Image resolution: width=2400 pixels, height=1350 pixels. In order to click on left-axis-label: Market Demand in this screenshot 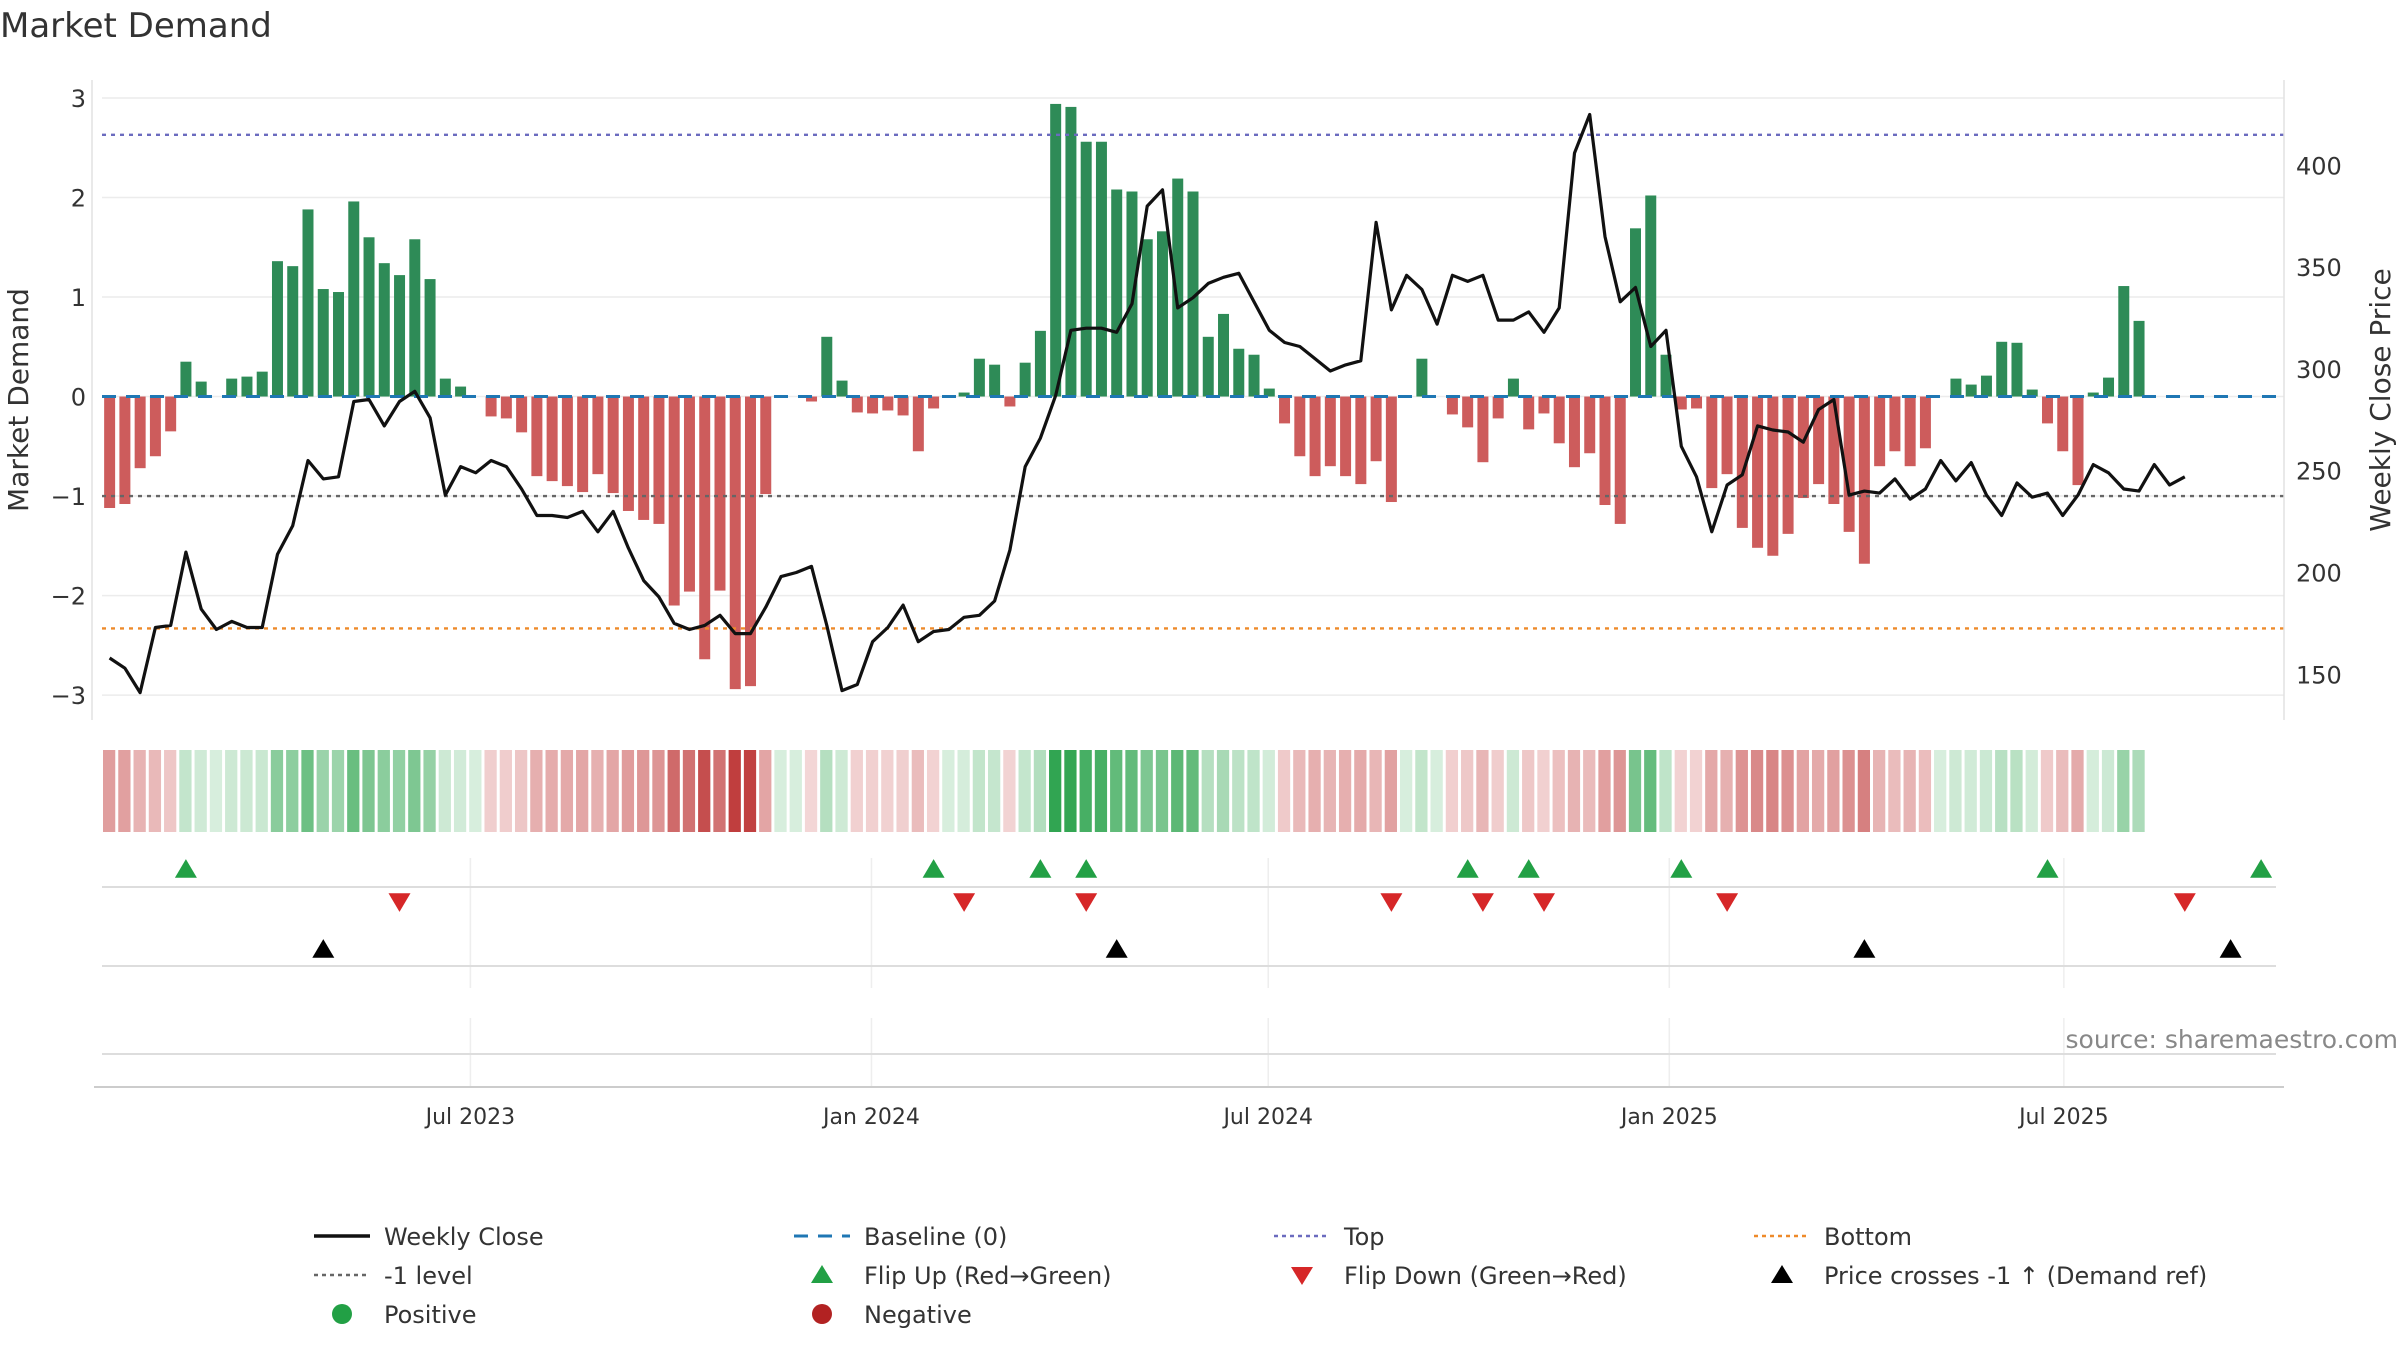, I will do `click(18, 400)`.